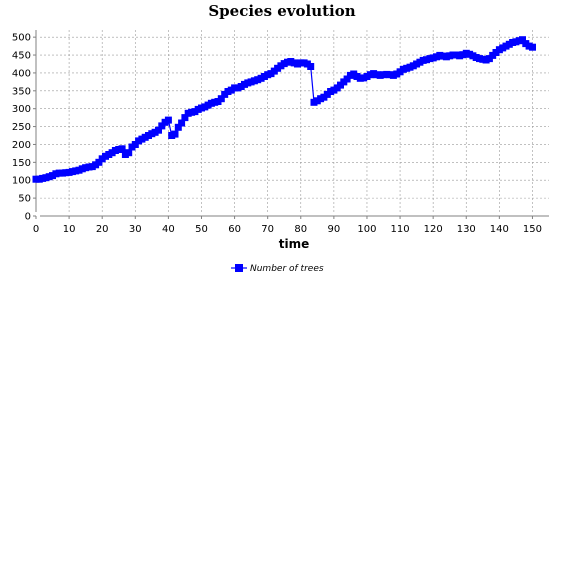 The height and width of the screenshot is (562, 563). What do you see at coordinates (21, 56) in the screenshot?
I see `y-tick-label: 450` at bounding box center [21, 56].